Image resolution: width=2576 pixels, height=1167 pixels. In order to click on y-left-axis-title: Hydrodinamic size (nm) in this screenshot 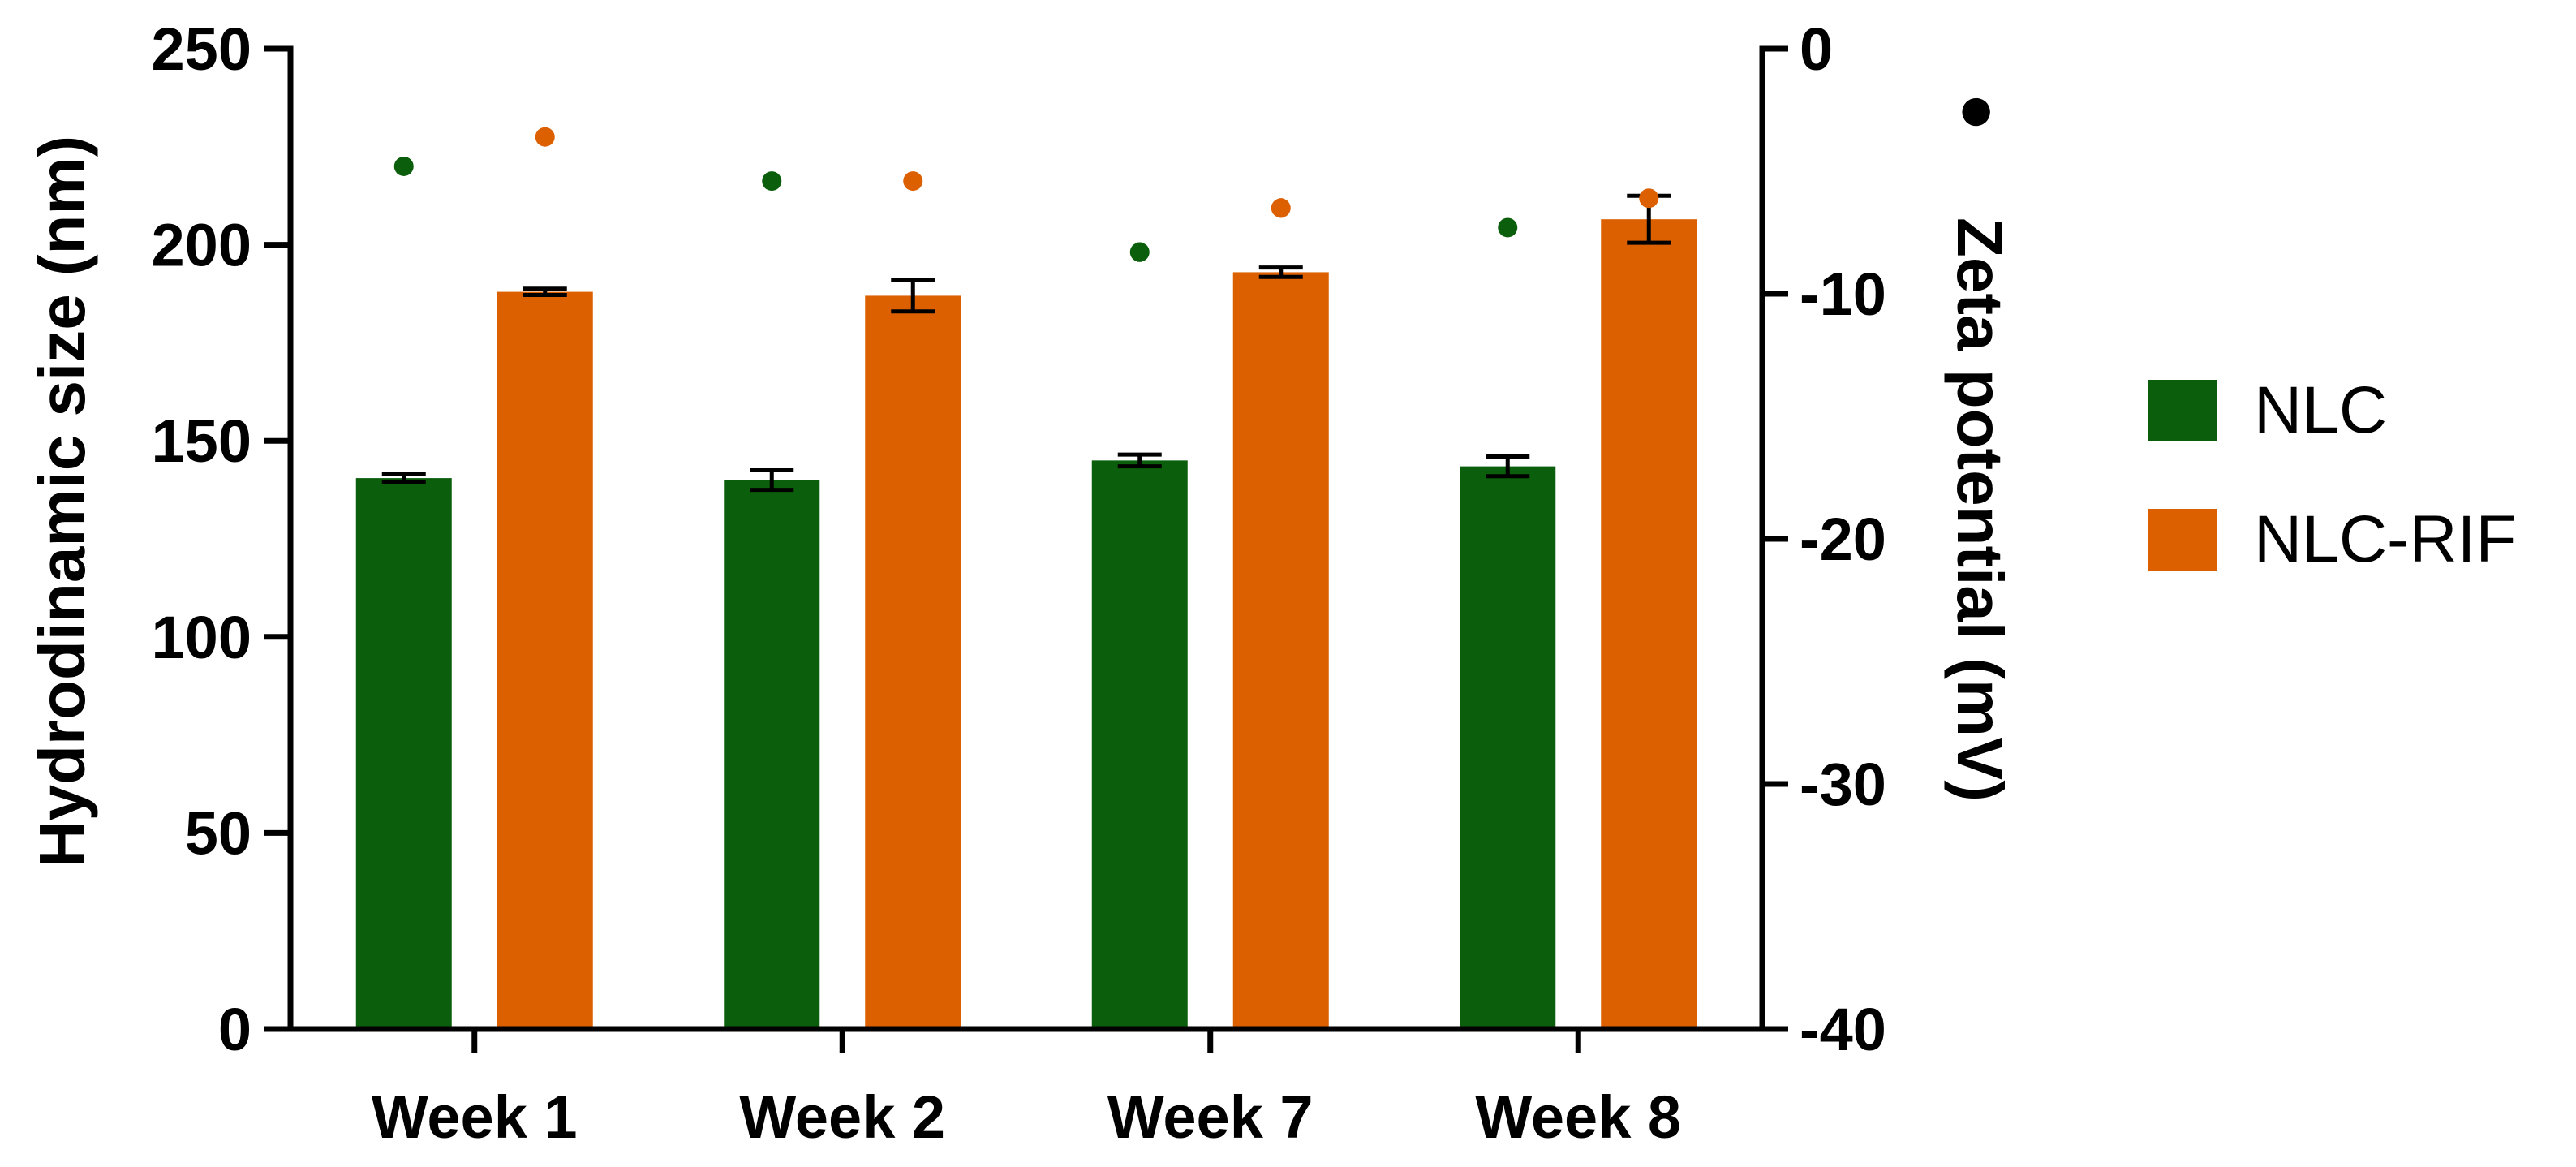, I will do `click(62, 502)`.